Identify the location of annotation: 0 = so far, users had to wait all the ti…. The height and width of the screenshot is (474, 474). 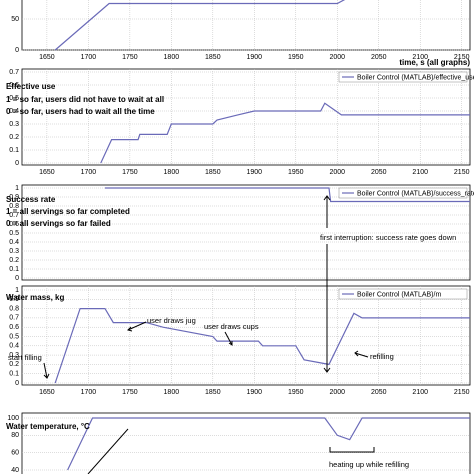
(80, 111).